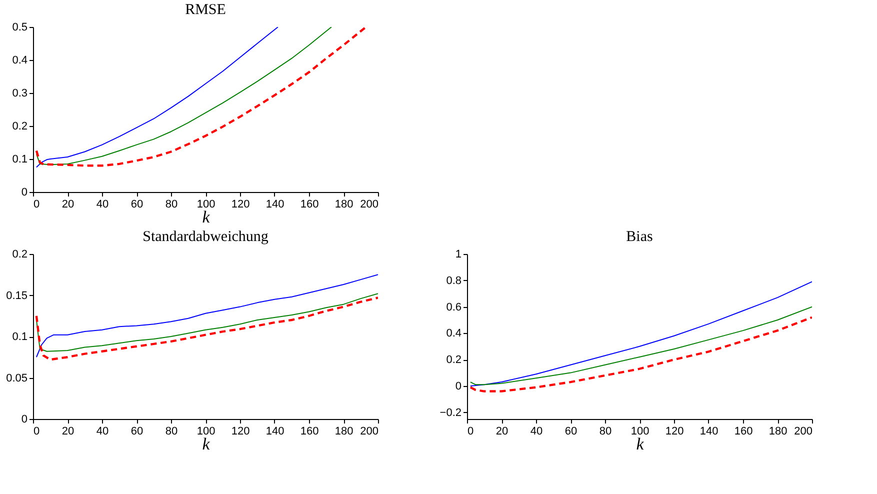  Describe the element at coordinates (17, 378) in the screenshot. I see `y-tick-label: 0.05` at that location.